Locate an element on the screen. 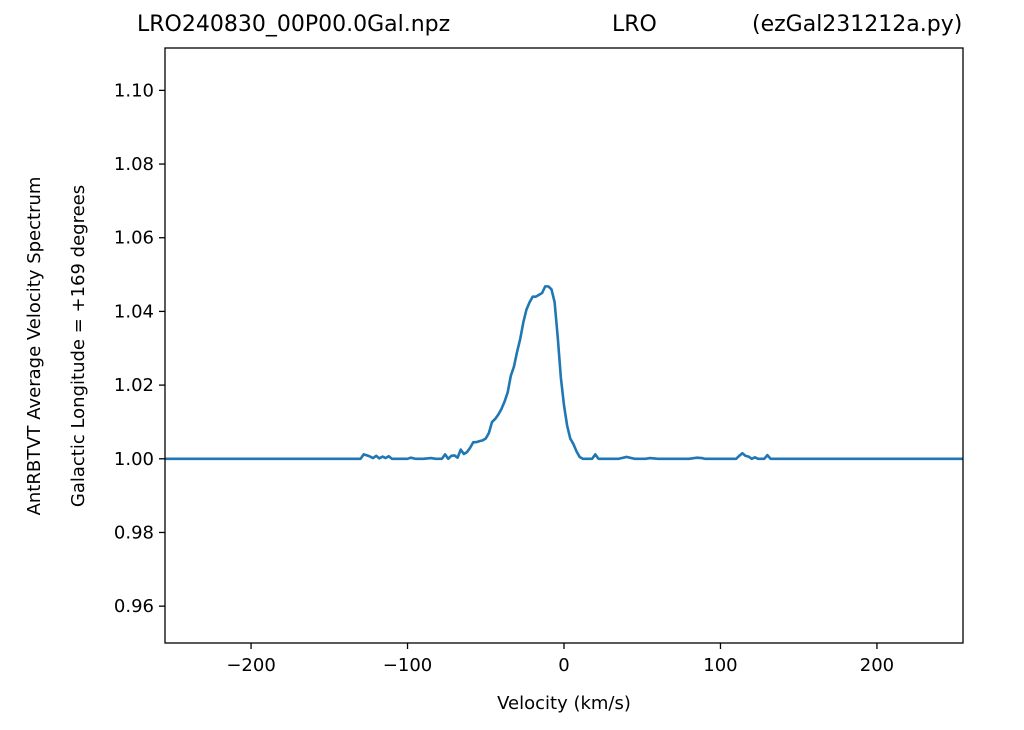 The image size is (1024, 730). x-tick-label: 0 is located at coordinates (563, 665).